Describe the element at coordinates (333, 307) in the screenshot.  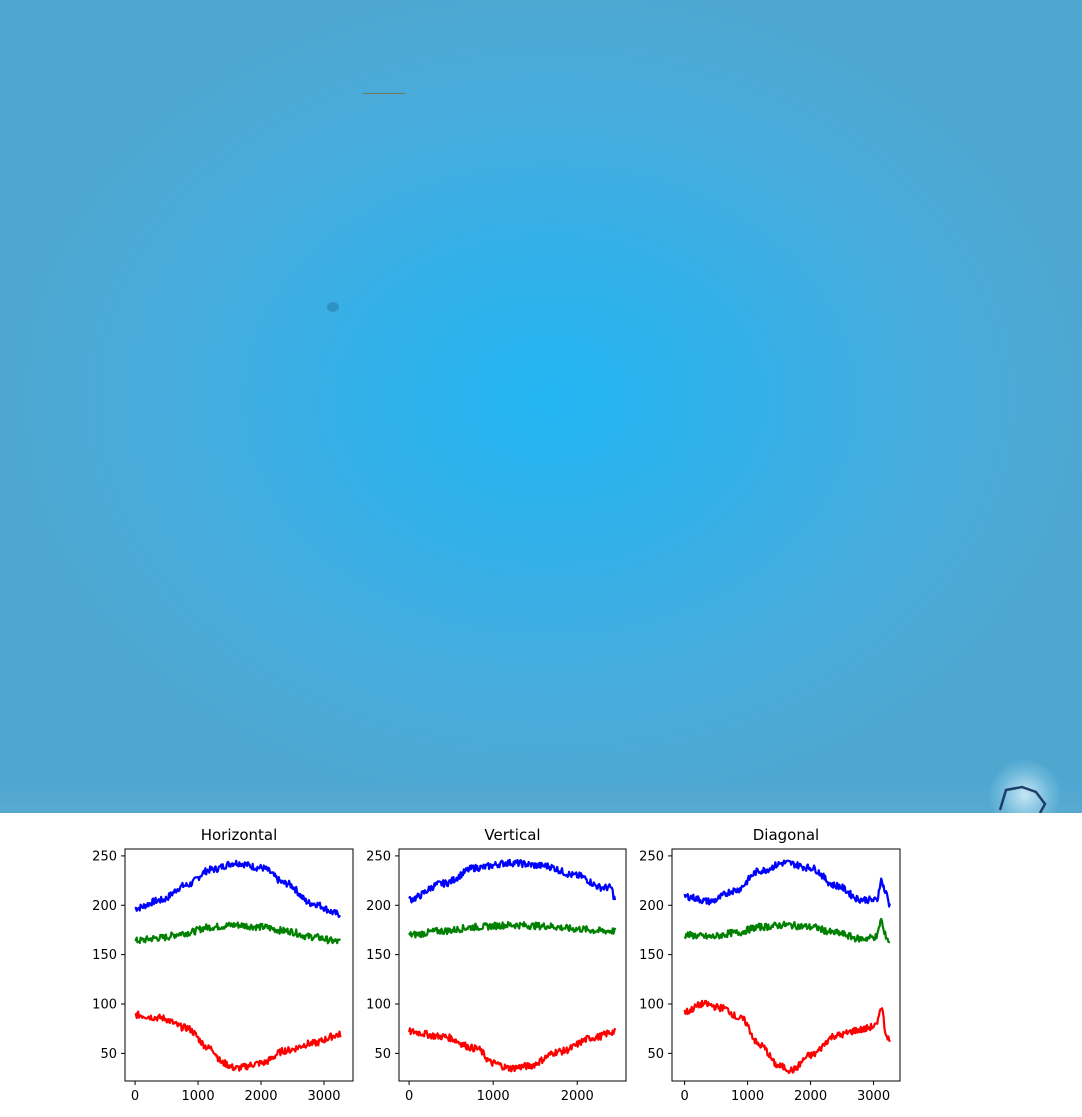
I see `dust-spot` at that location.